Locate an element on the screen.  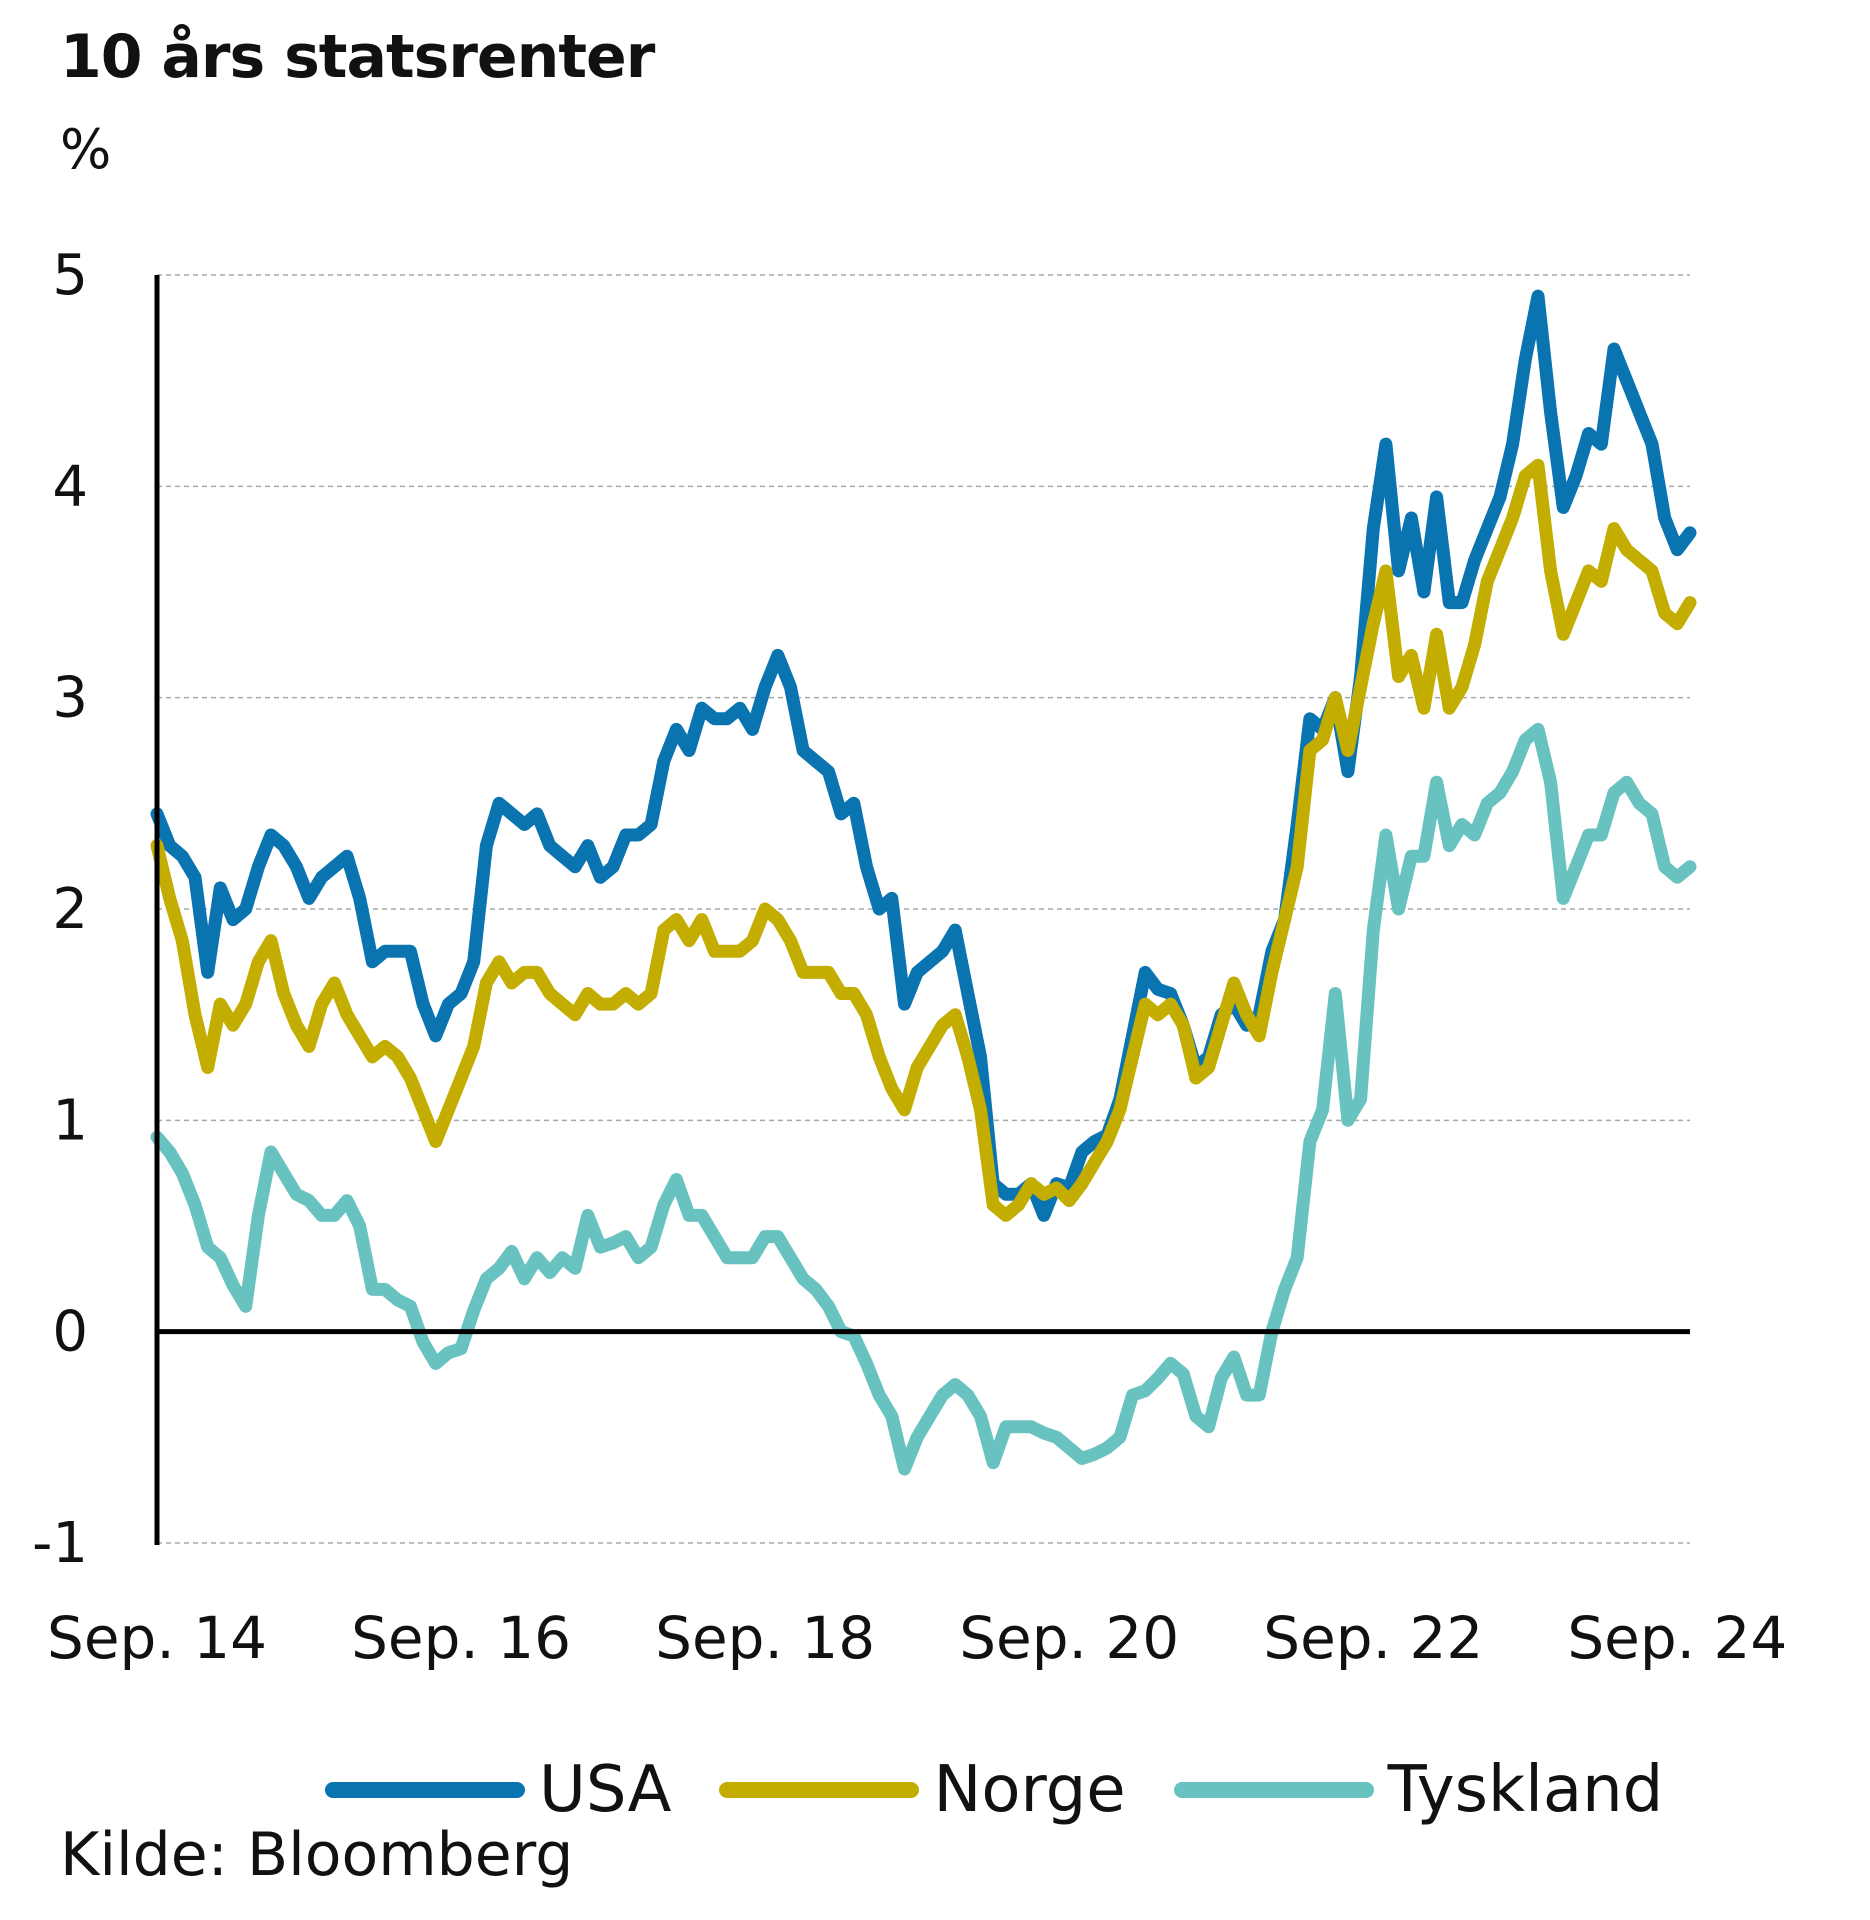
chart-title: 10 års statsrenter is located at coordinates (357, 57).